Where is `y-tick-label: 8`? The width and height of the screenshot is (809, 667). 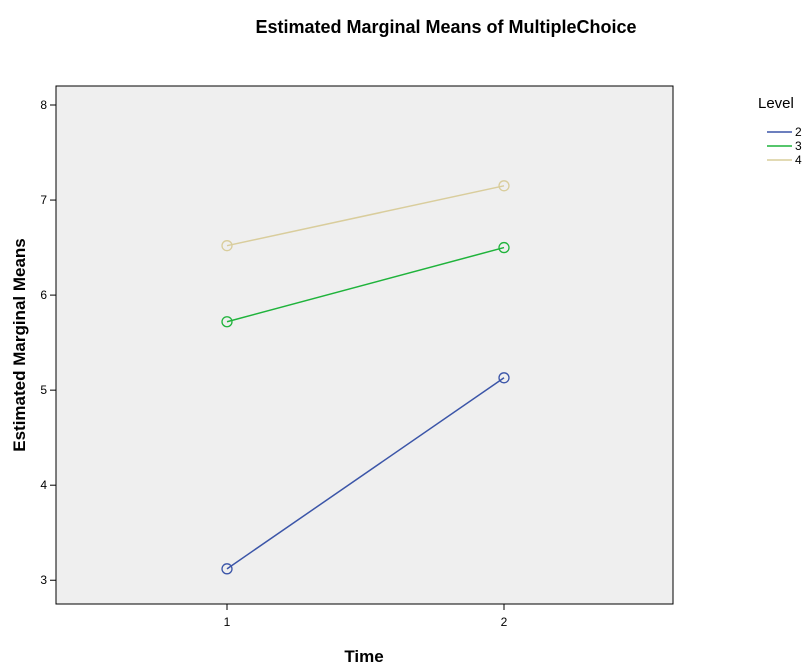
y-tick-label: 8 is located at coordinates (43, 105).